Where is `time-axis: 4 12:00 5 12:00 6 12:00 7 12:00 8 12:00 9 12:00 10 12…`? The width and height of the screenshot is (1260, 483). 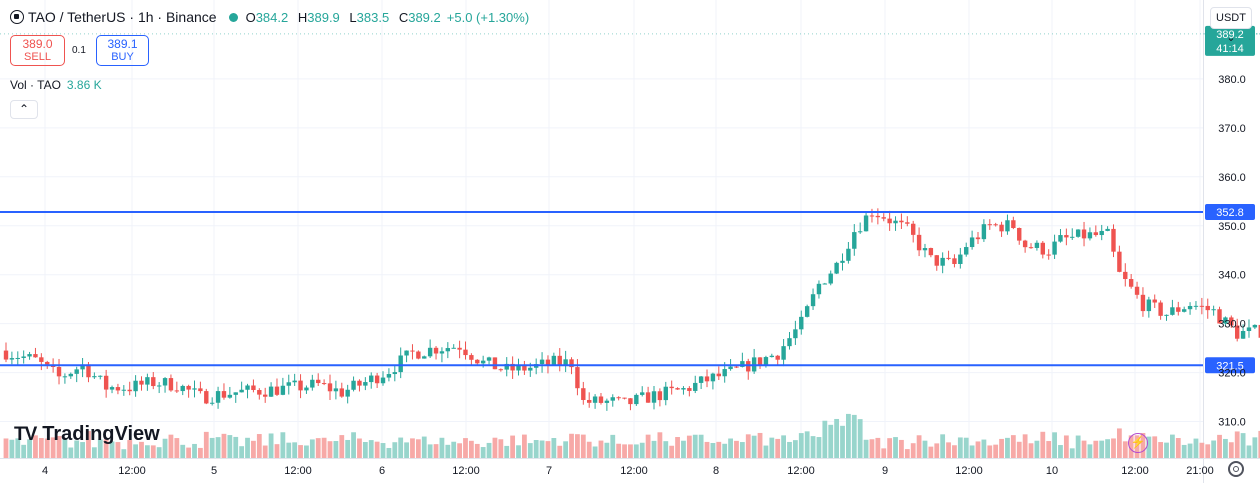
time-axis: 4 12:00 5 12:00 6 12:00 7 12:00 8 12:00 9 12:00 10 12… is located at coordinates (628, 471).